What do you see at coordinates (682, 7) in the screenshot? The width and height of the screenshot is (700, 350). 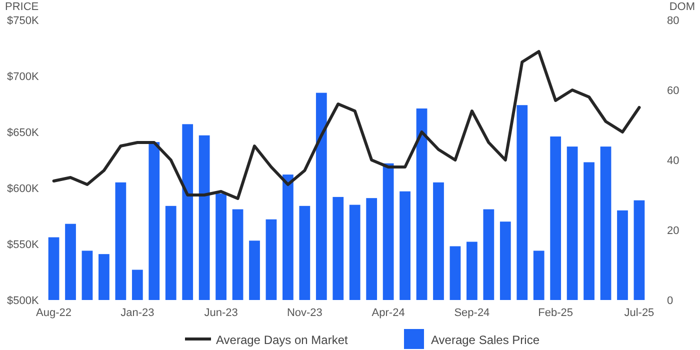 I see `y2-axis-title: DOM` at bounding box center [682, 7].